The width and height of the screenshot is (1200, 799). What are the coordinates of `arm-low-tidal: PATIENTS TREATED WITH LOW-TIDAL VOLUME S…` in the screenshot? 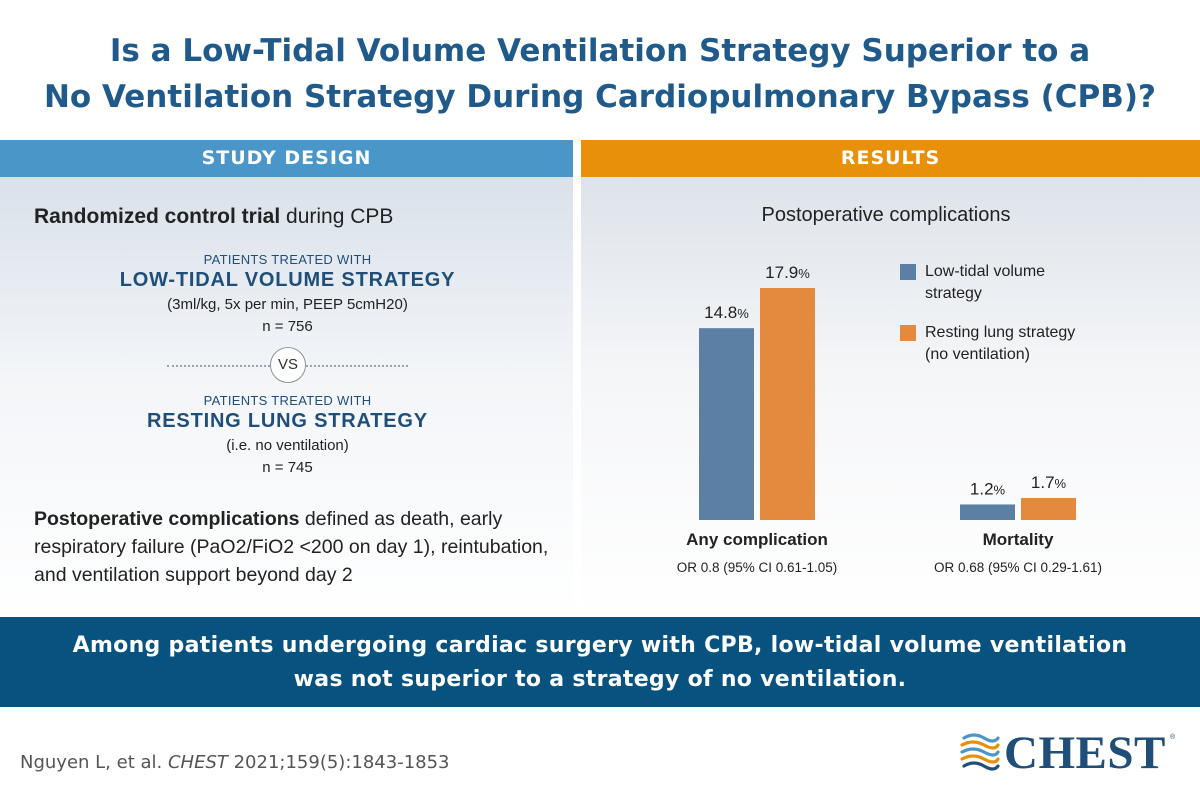 It's located at (287, 293).